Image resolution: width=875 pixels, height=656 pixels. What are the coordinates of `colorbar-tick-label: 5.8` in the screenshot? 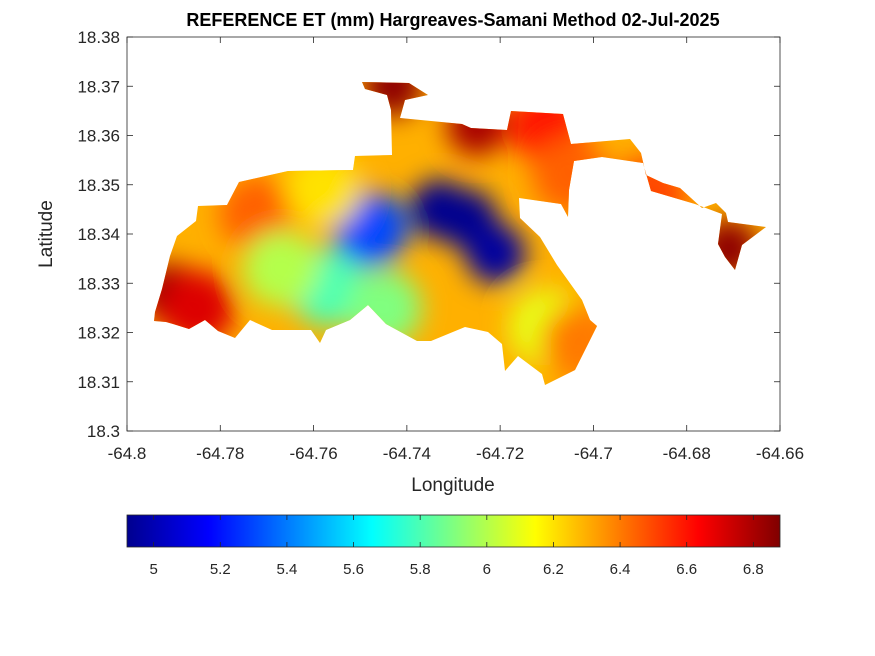 It's located at (420, 569).